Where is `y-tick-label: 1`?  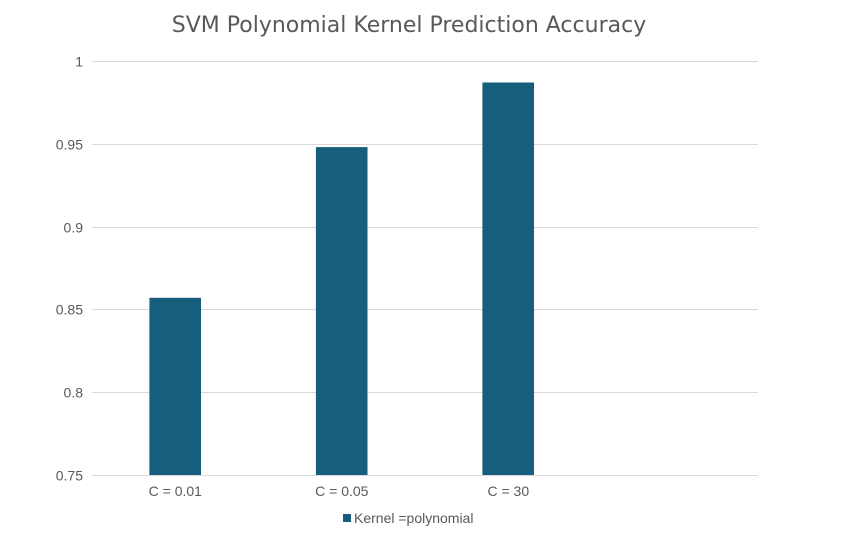 y-tick-label: 1 is located at coordinates (79, 62).